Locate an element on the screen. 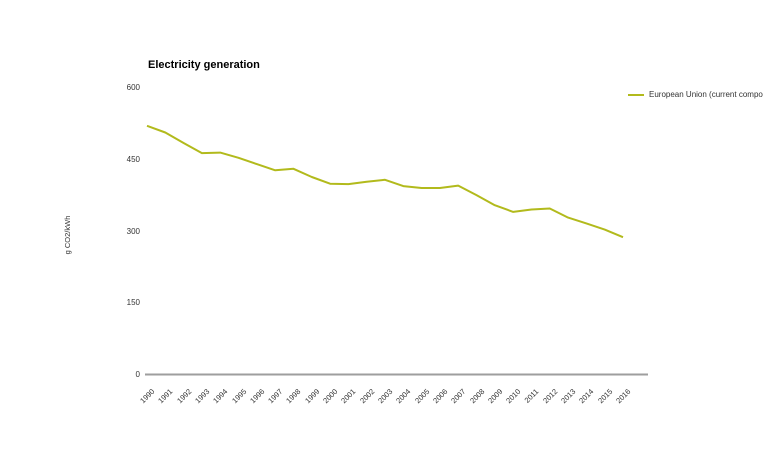 Image resolution: width=771 pixels, height=474 pixels. y-tick-label: 150 is located at coordinates (133, 303).